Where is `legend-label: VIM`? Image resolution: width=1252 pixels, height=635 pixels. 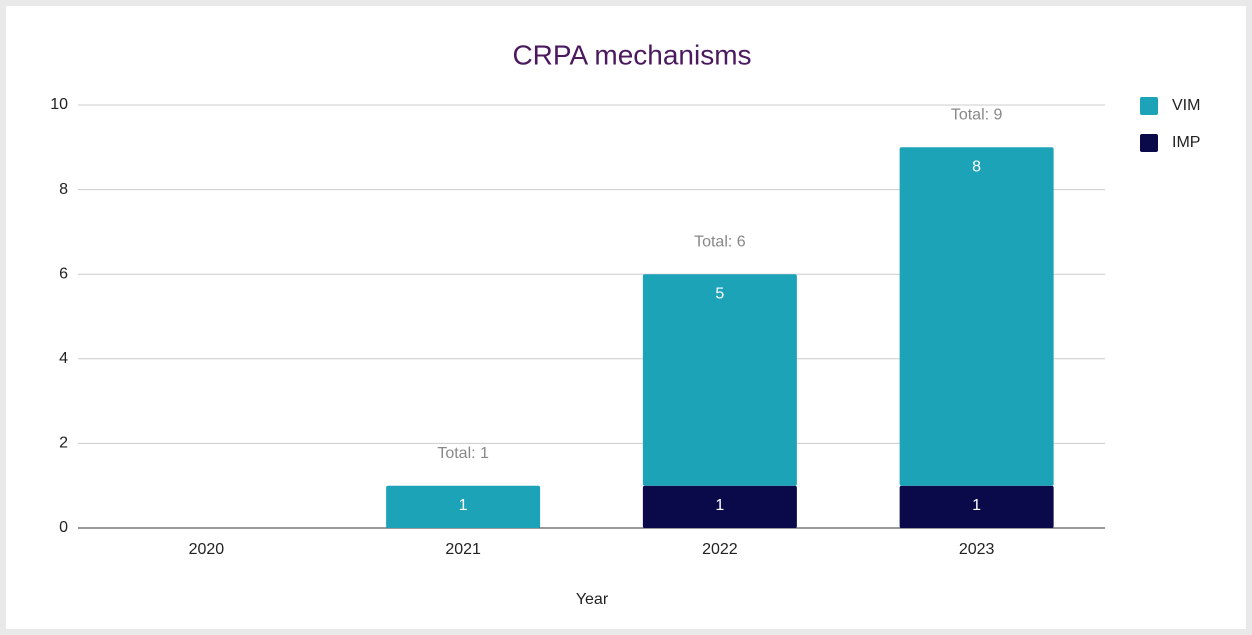 legend-label: VIM is located at coordinates (1186, 105).